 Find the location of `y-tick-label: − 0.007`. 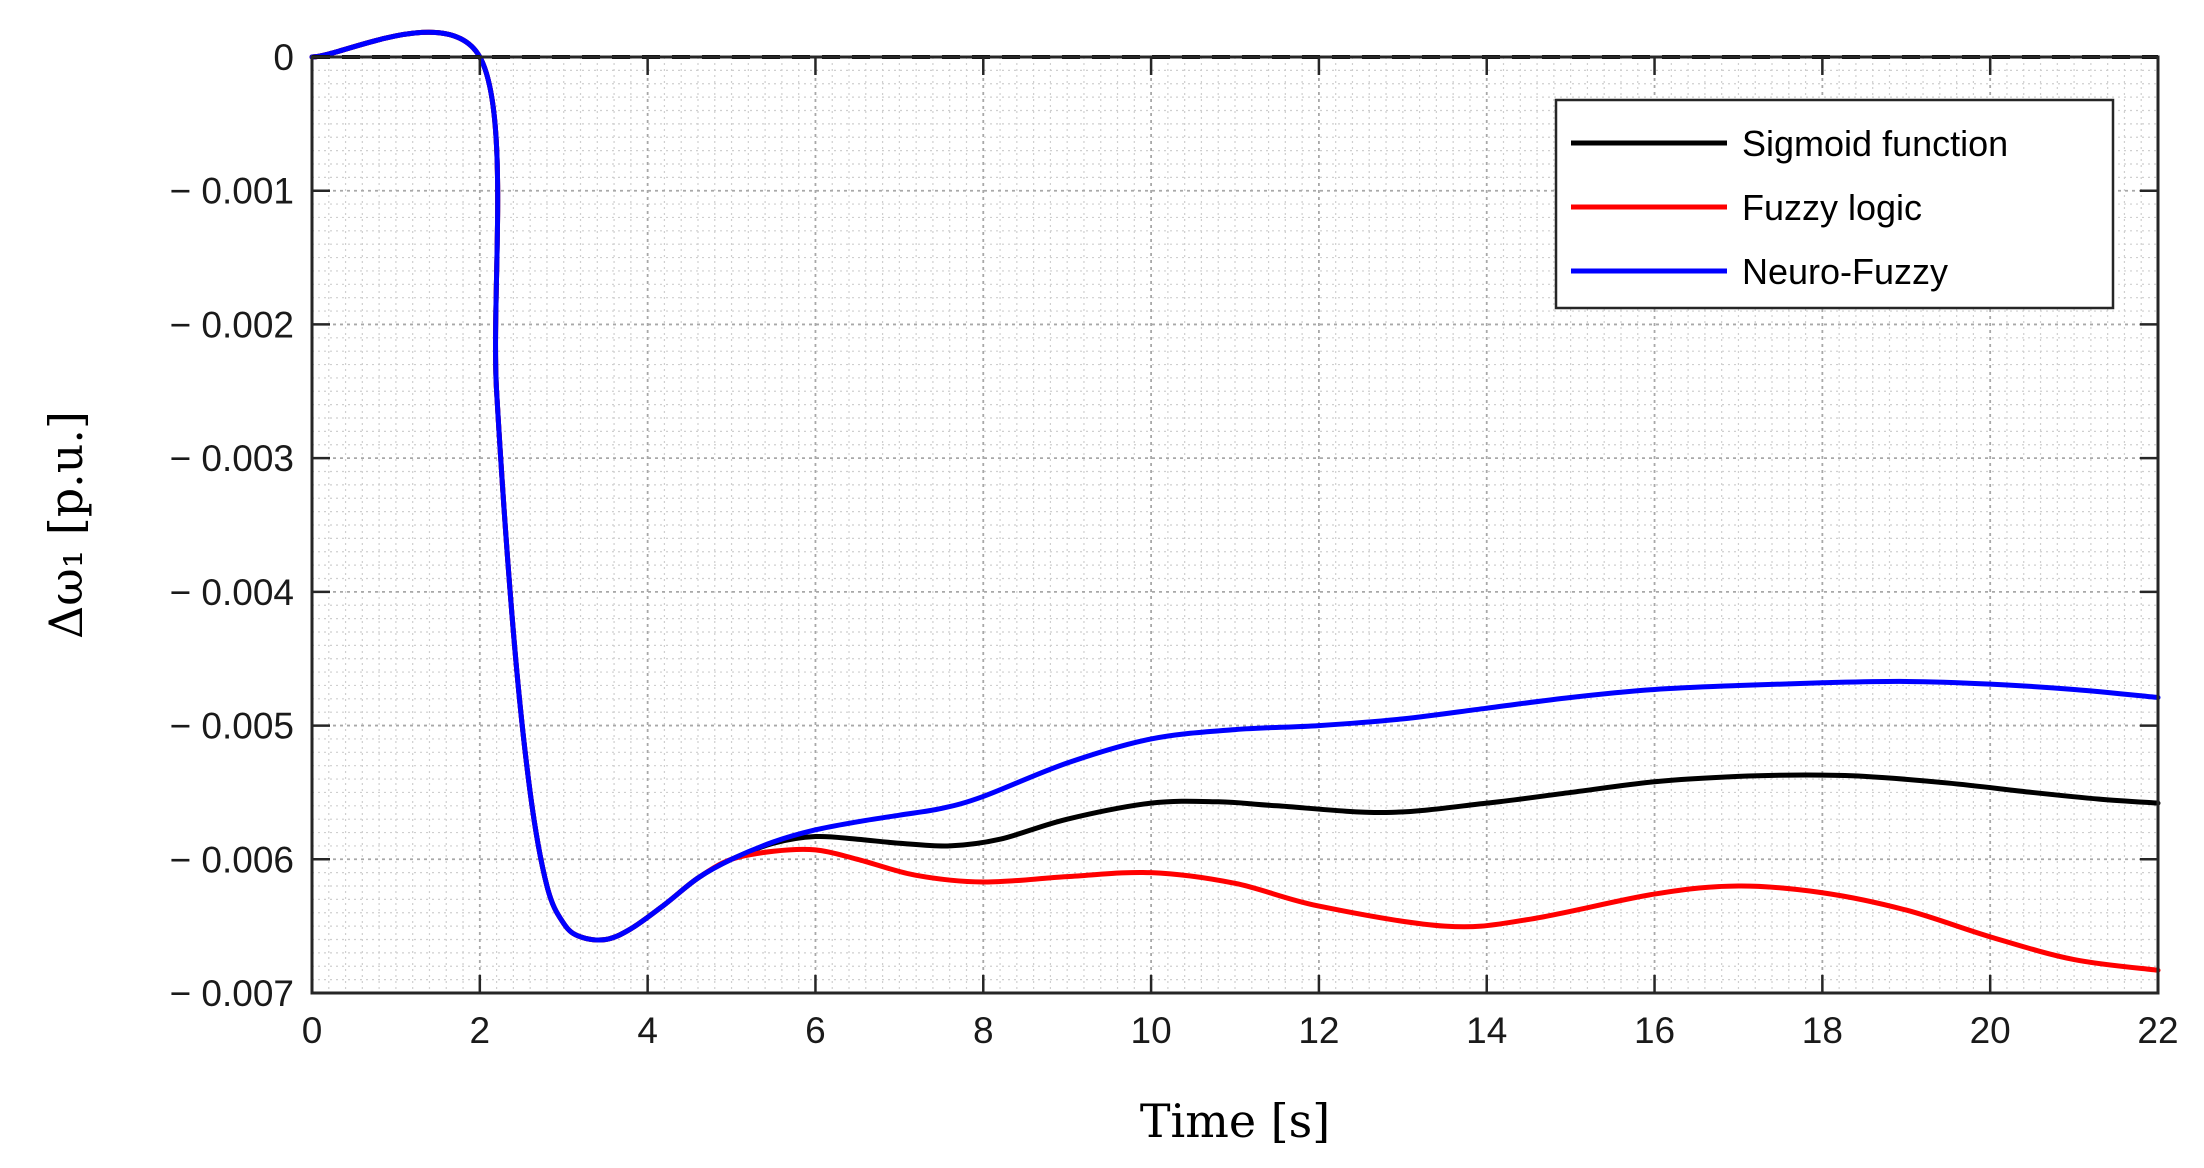

y-tick-label: − 0.007 is located at coordinates (232, 993).